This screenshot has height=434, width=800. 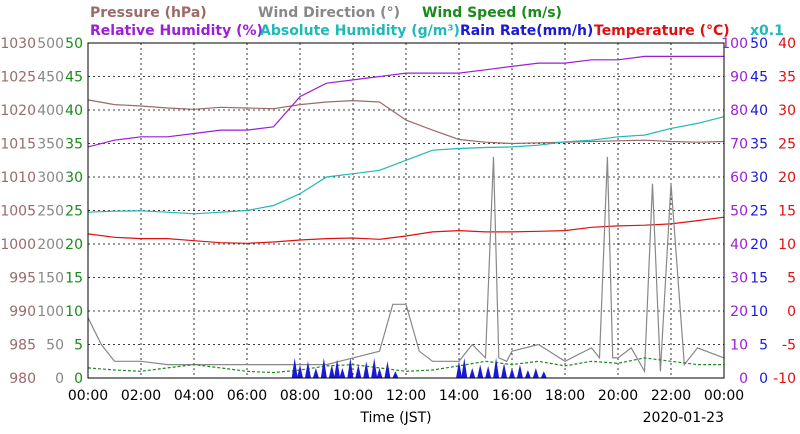 What do you see at coordinates (405, 365) in the screenshot?
I see `wind-speed-m-s-line` at bounding box center [405, 365].